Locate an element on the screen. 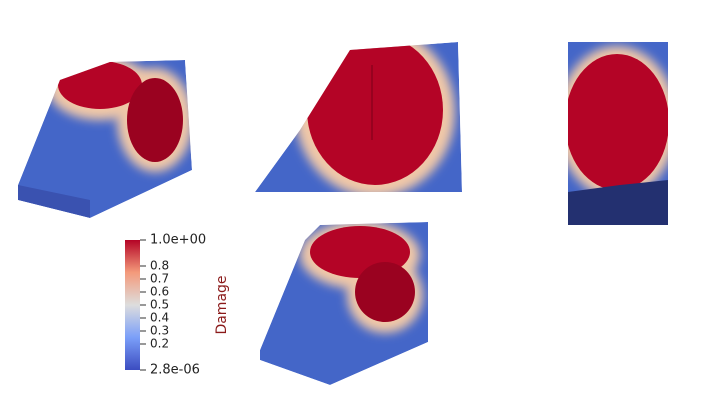 This screenshot has width=720, height=415. legend-title: Damage is located at coordinates (222, 304).